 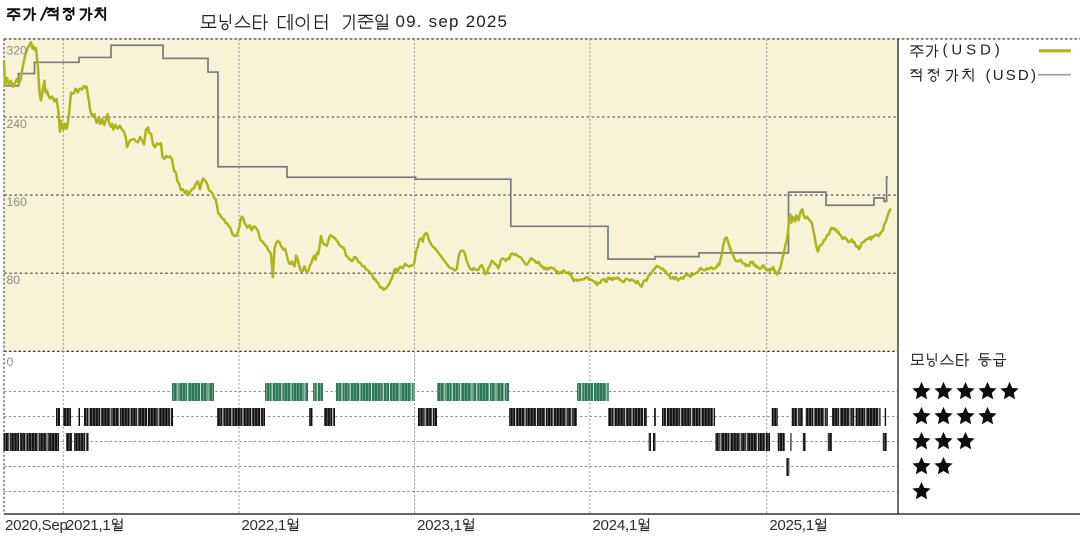 What do you see at coordinates (36, 525) in the screenshot?
I see `svg-text: 2020,Sep` at bounding box center [36, 525].